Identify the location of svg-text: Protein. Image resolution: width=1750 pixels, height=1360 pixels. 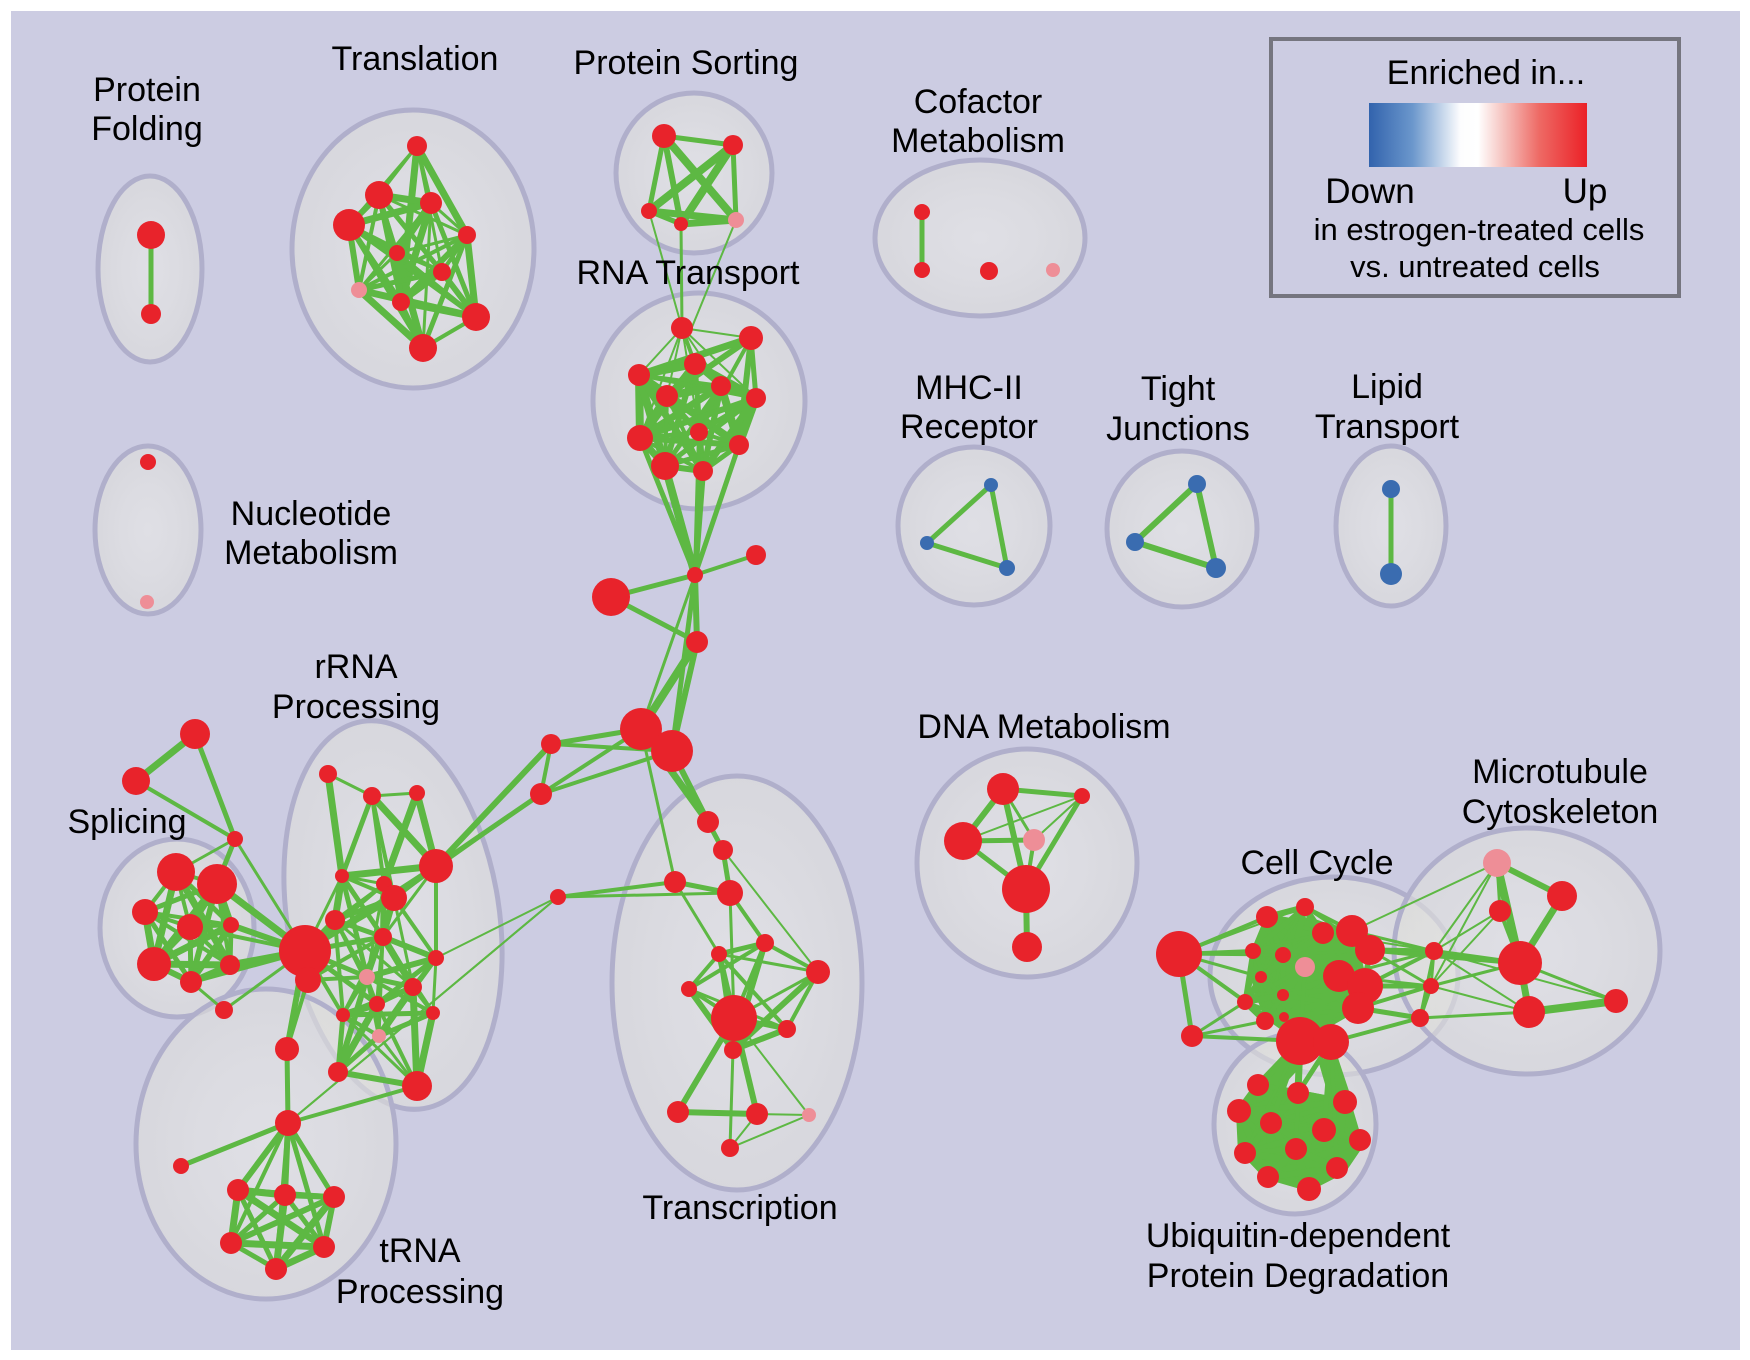
(147, 90).